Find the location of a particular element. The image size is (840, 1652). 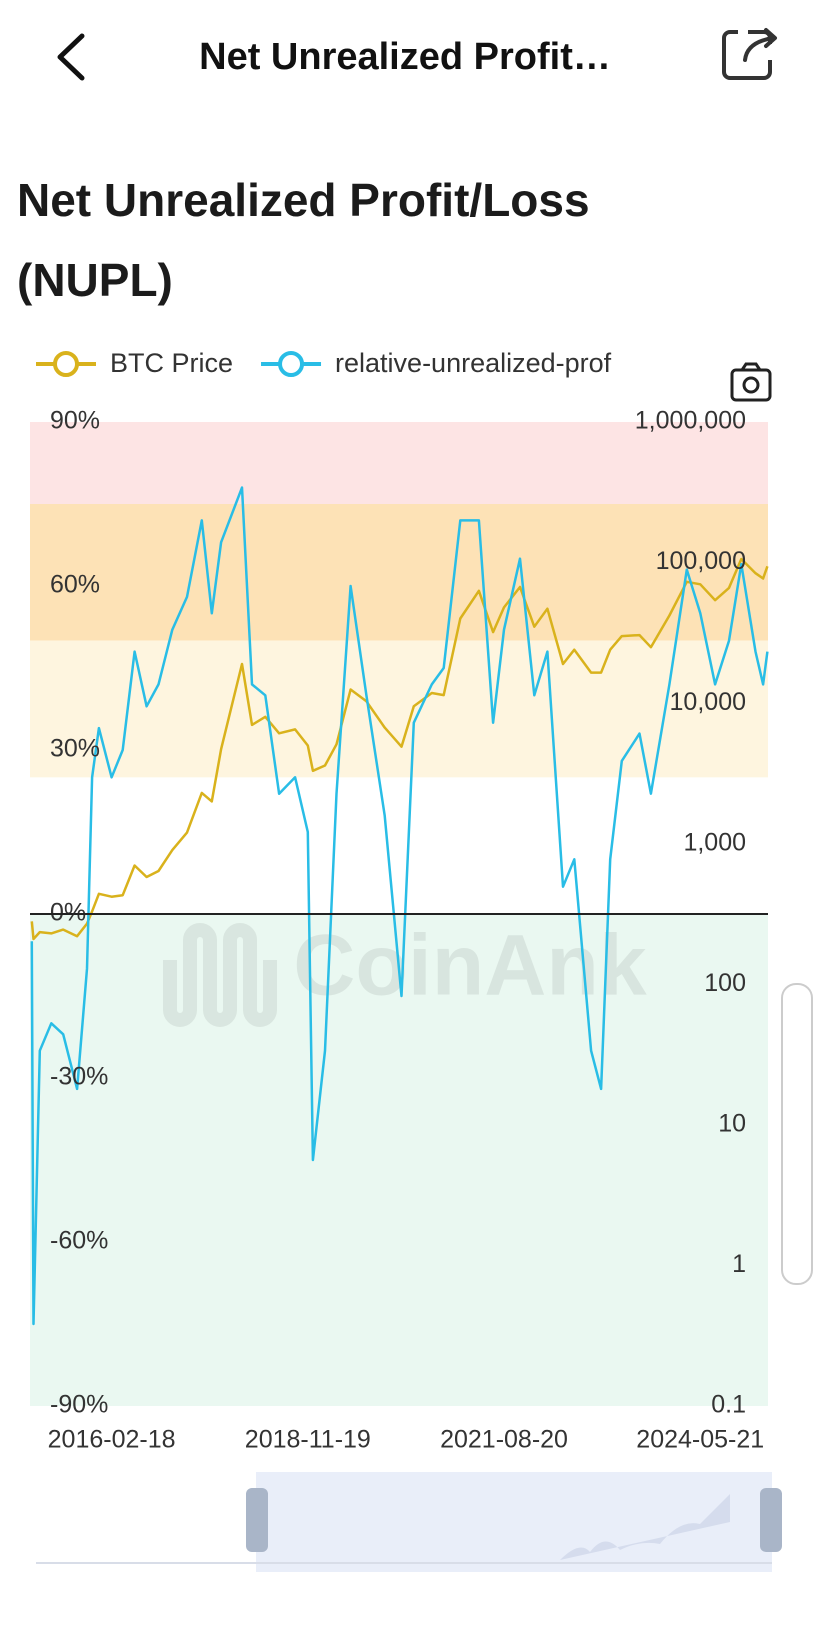

y2-tick-label: 0.1 is located at coordinates (728, 1405).